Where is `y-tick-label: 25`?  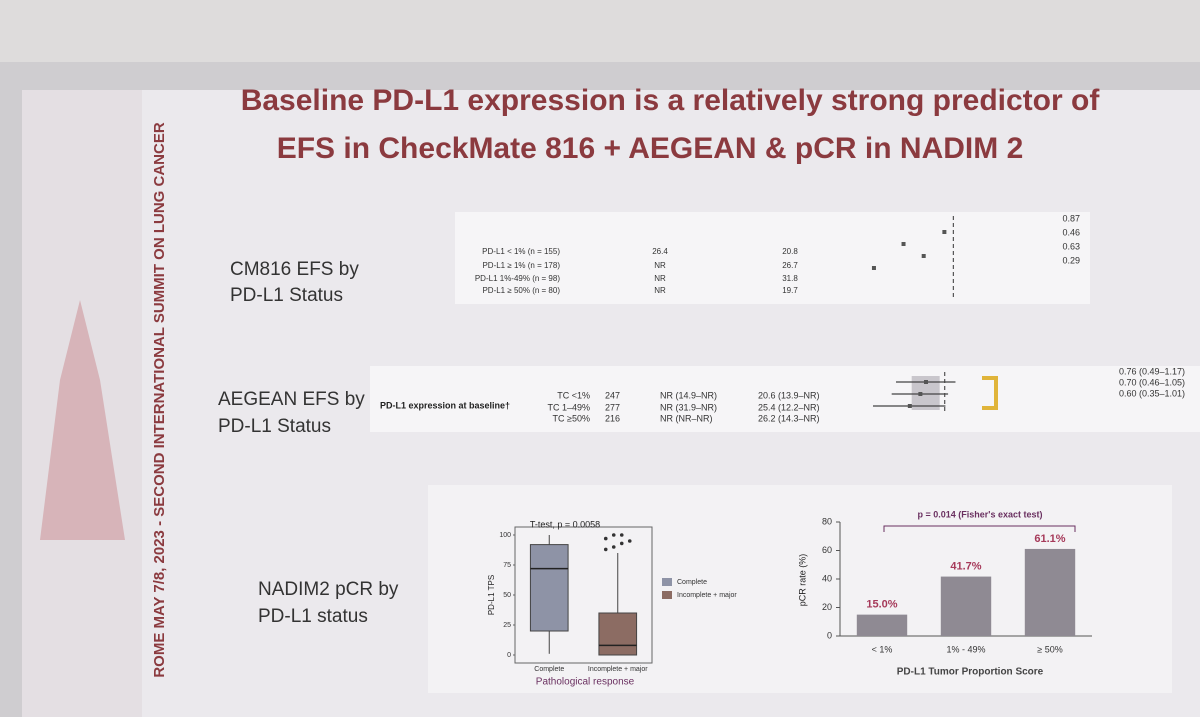 y-tick-label: 25 is located at coordinates (507, 625).